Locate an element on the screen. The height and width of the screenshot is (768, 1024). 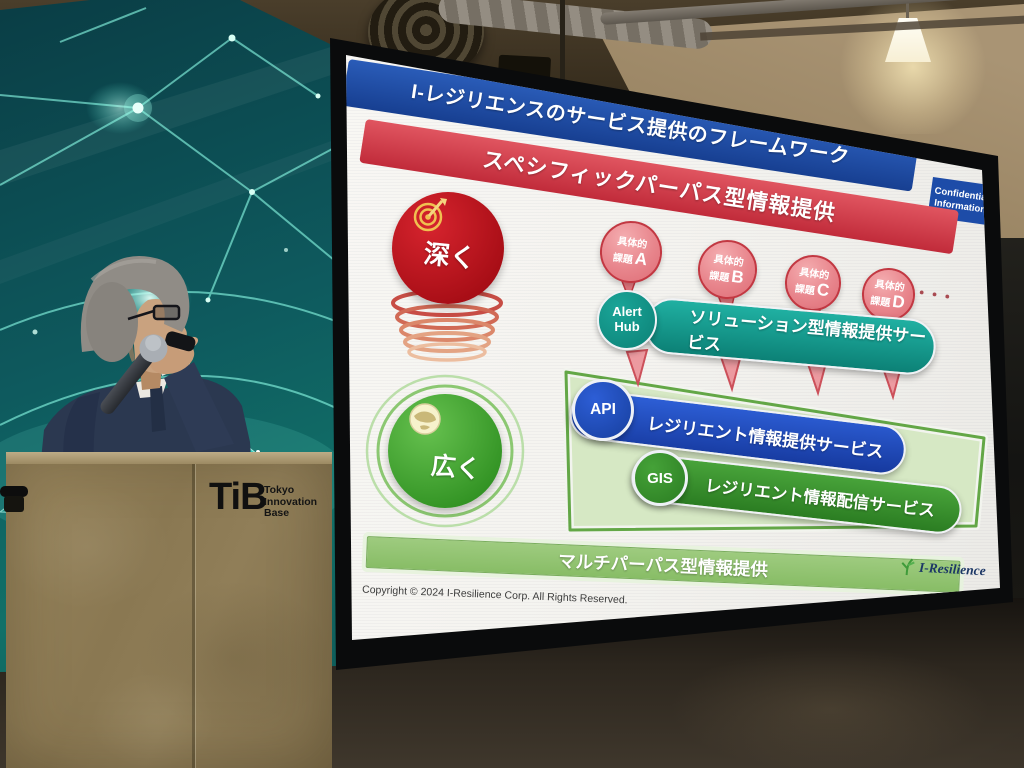
api-badge: API is located at coordinates (603, 410).